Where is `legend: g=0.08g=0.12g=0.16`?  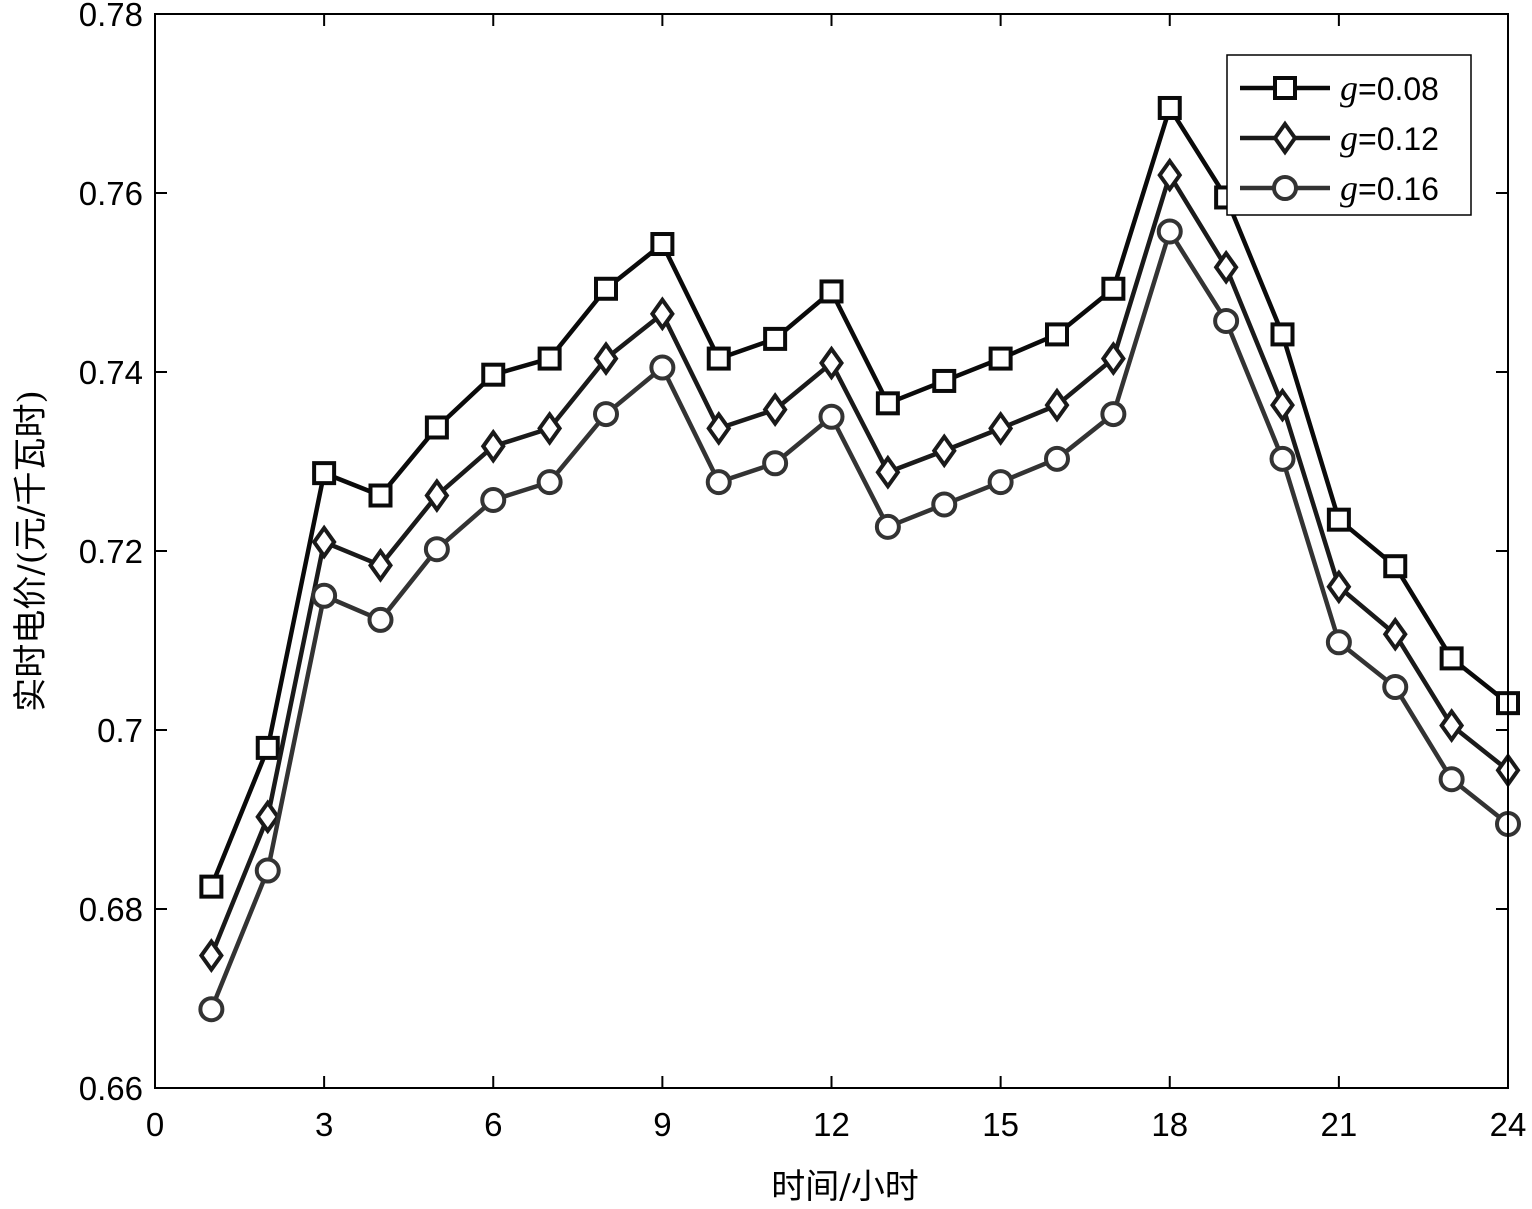 legend: g=0.08g=0.12g=0.16 is located at coordinates (1349, 135).